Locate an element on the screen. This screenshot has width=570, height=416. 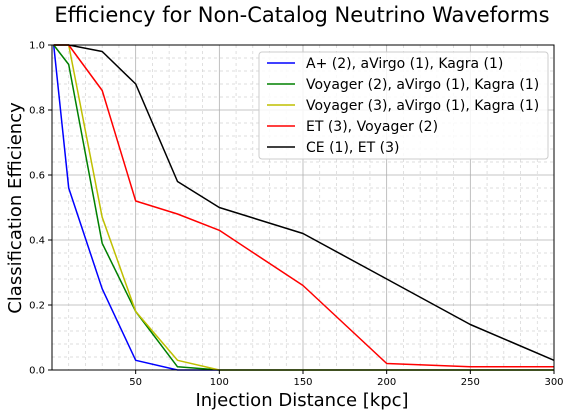
y-axis: 0.0 0.2 0.4 0.6 0.8 1.0 is located at coordinates (40, 209).